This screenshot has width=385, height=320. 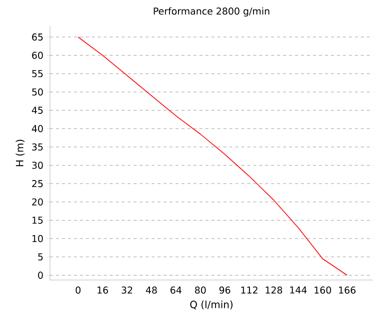 What do you see at coordinates (347, 290) in the screenshot?
I see `x-tick-label: 166` at bounding box center [347, 290].